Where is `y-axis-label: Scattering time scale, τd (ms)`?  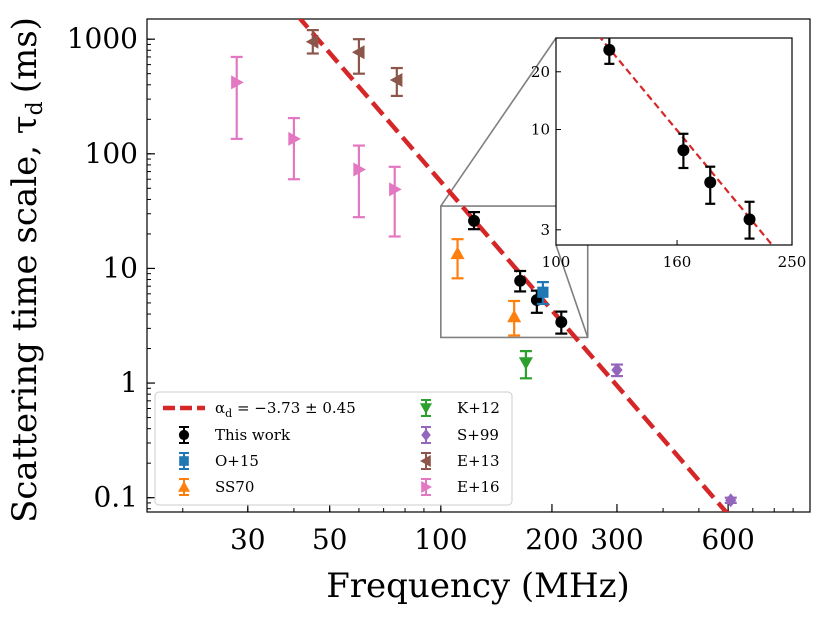
y-axis-label: Scattering time scale, τd (ms) is located at coordinates (26, 270).